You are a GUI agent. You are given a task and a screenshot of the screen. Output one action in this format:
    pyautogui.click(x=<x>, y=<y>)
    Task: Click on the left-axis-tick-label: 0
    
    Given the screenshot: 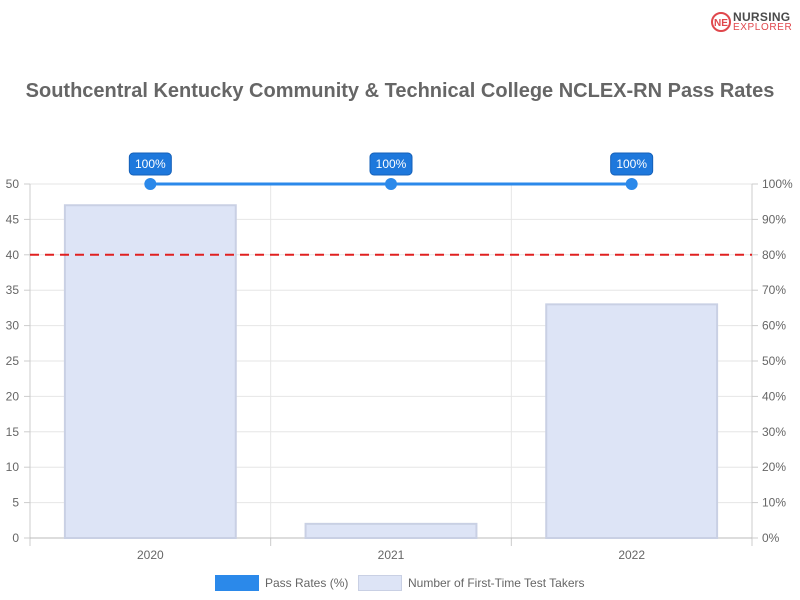 What is the action you would take?
    pyautogui.click(x=15, y=538)
    